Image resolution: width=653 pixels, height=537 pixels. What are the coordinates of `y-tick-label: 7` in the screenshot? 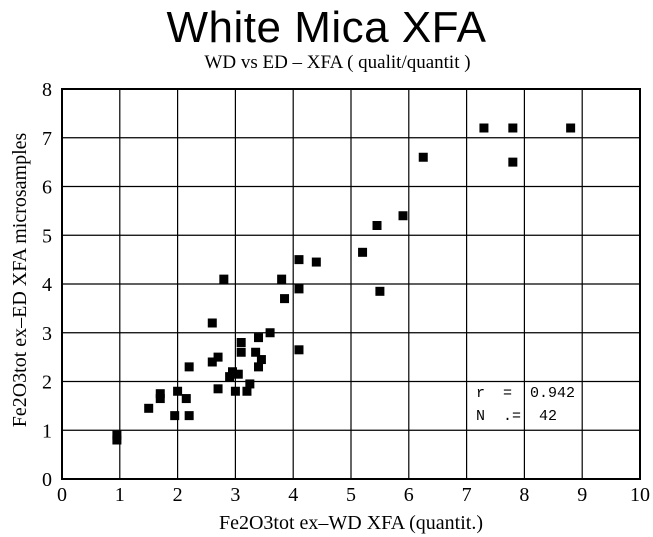 It's located at (47, 139).